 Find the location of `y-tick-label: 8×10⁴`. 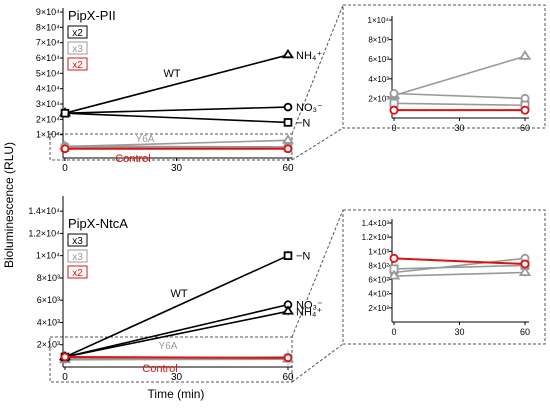

y-tick-label: 8×10⁴ is located at coordinates (48, 27).